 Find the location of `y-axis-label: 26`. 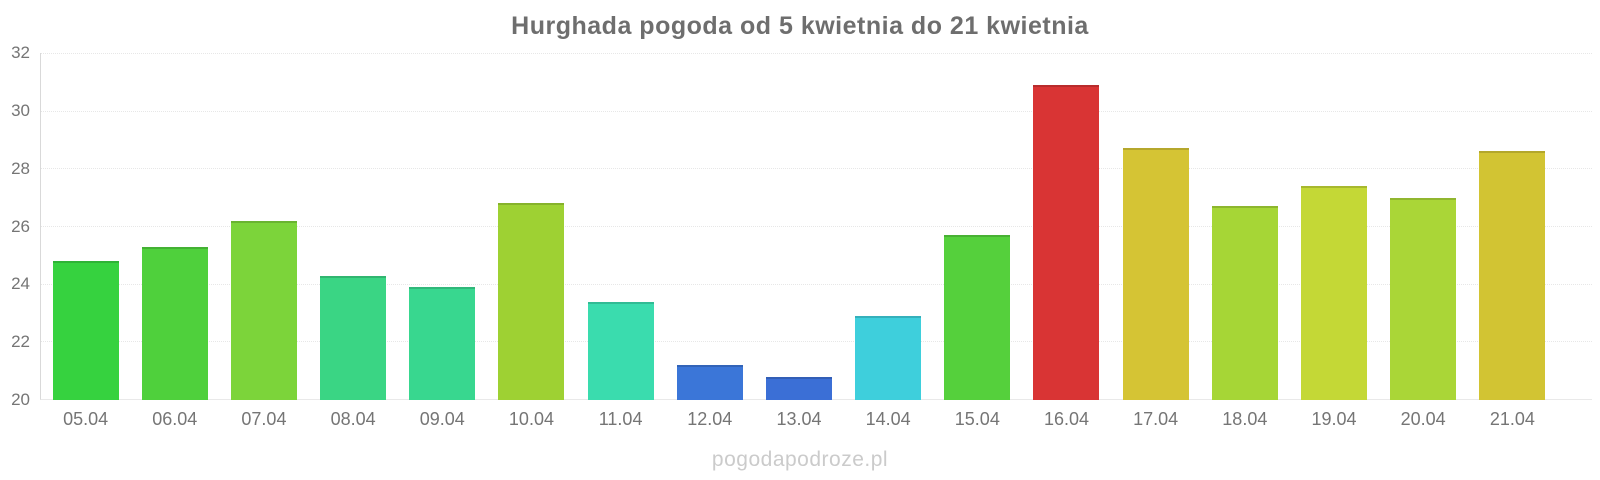

y-axis-label: 26 is located at coordinates (20, 226).